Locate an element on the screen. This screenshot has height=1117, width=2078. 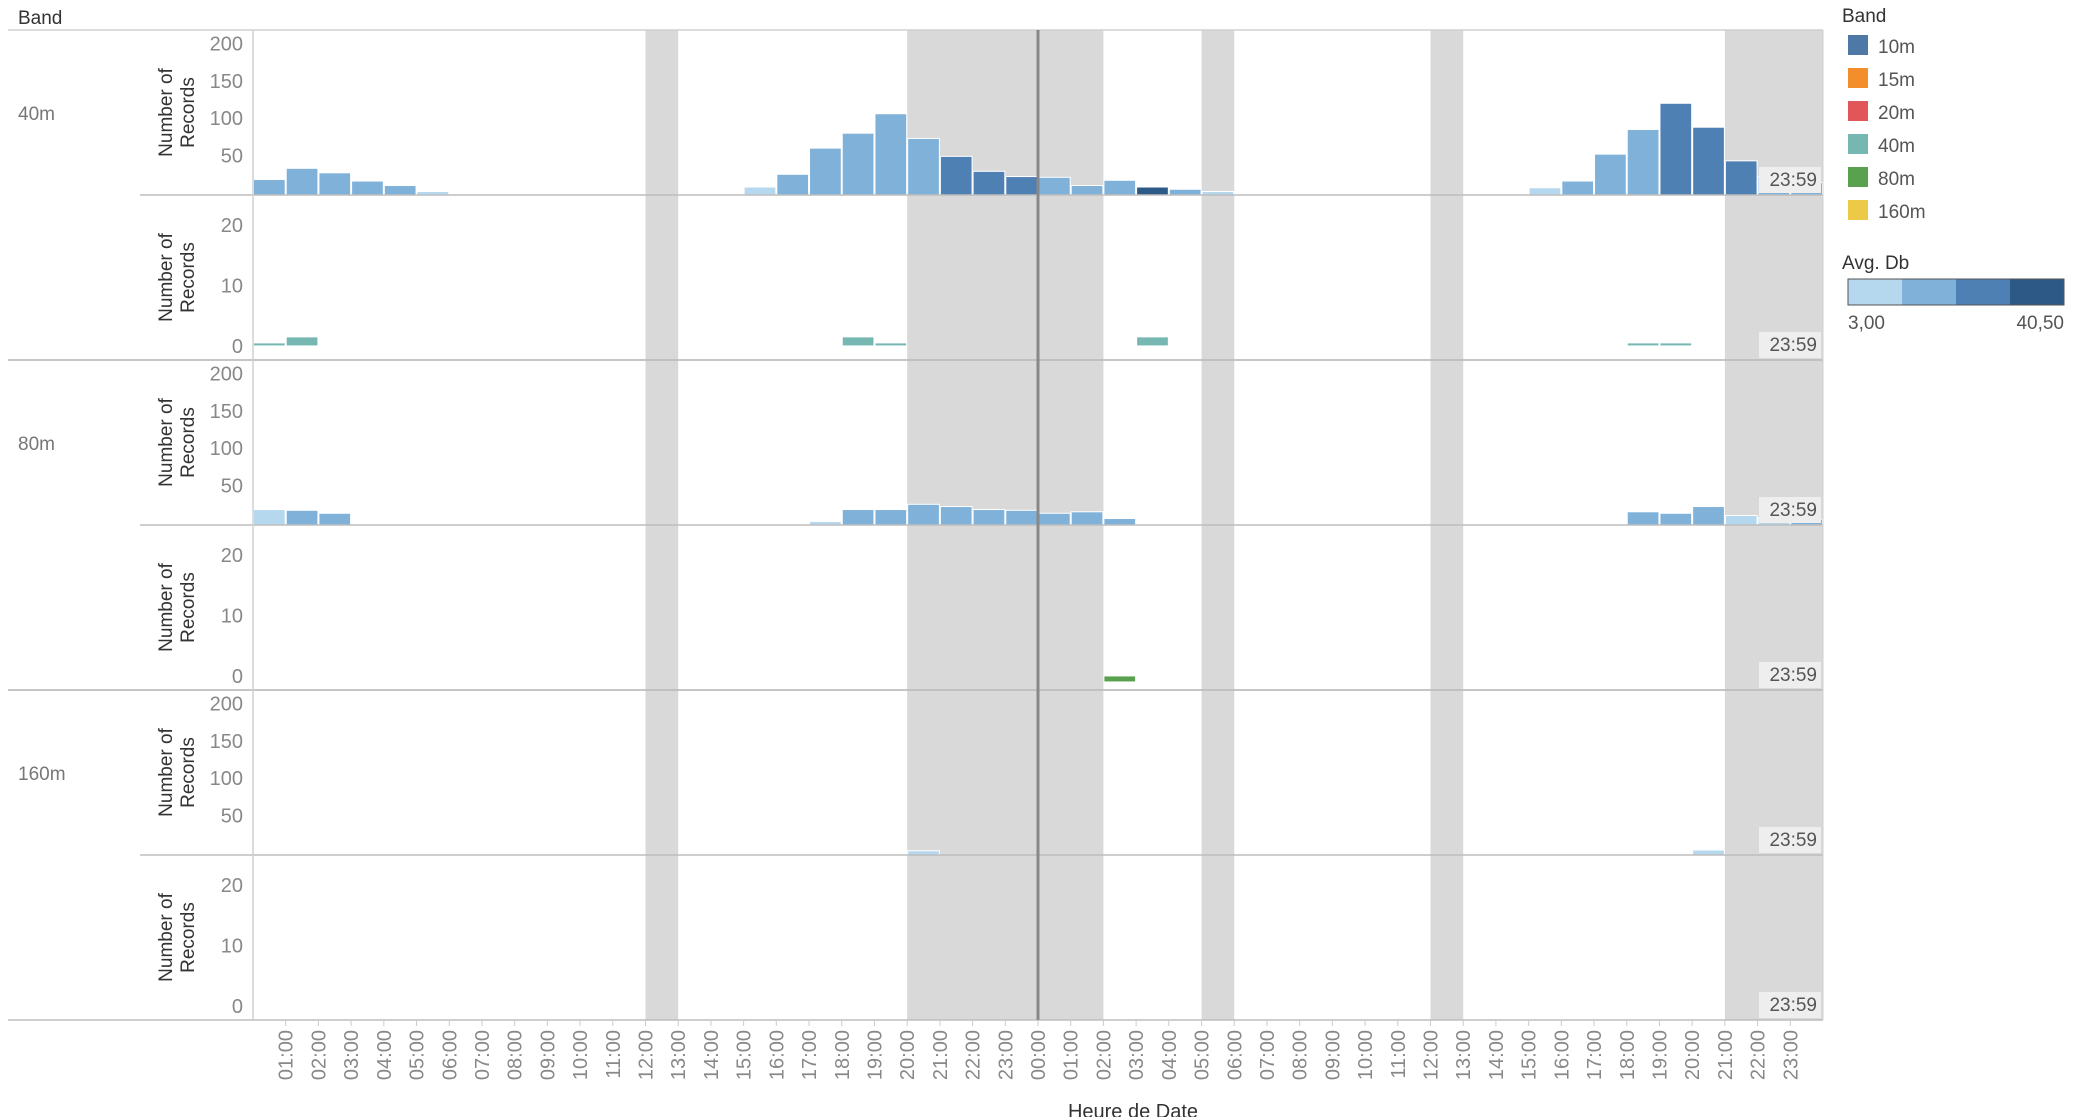
x-tick-label: 11:00 is located at coordinates (1399, 1054).